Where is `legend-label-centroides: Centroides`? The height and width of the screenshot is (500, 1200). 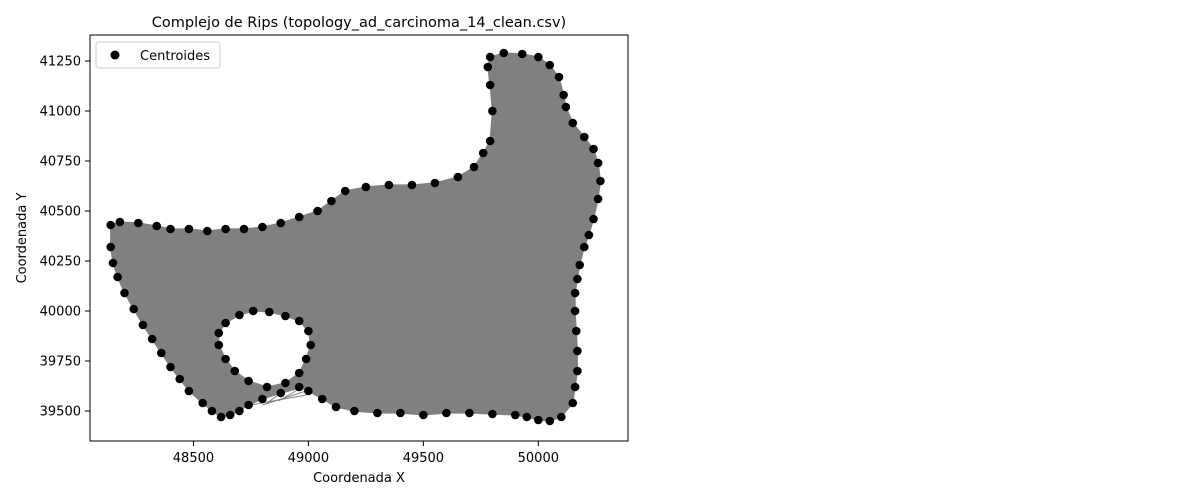 legend-label-centroides: Centroides is located at coordinates (175, 56).